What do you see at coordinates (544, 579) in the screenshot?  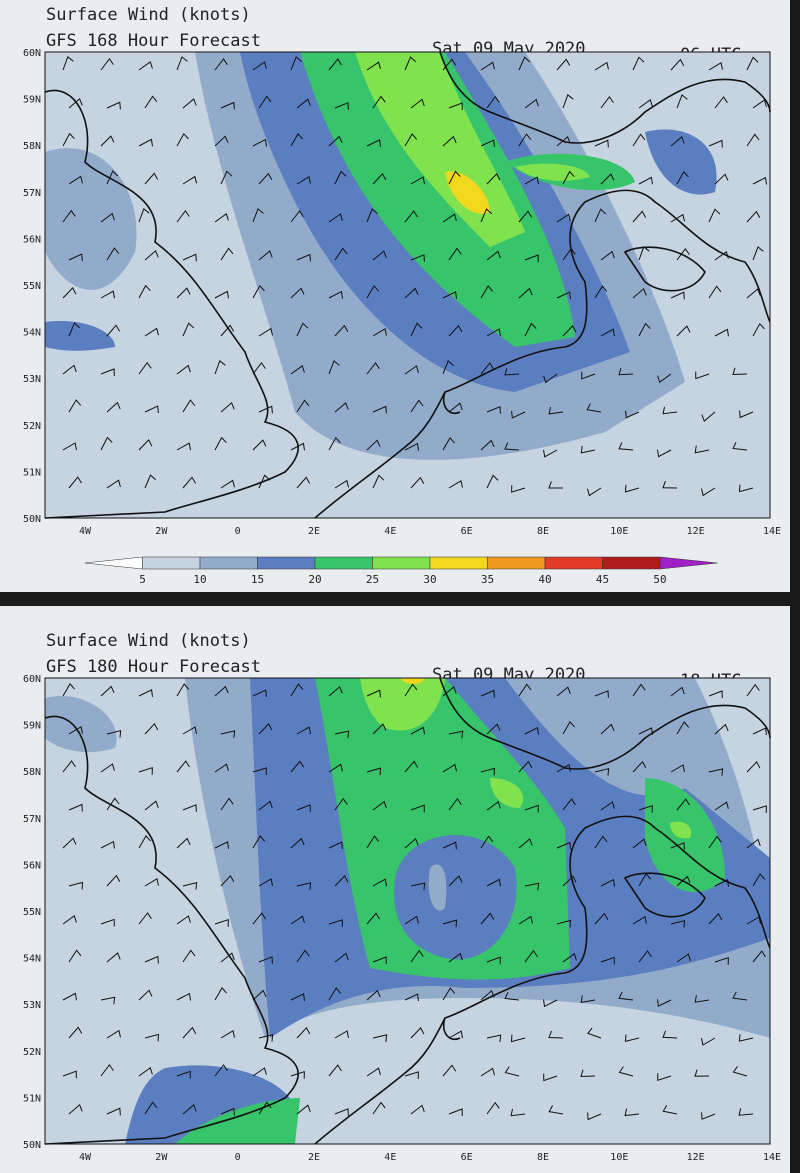 I see `colorbar-label: 40` at bounding box center [544, 579].